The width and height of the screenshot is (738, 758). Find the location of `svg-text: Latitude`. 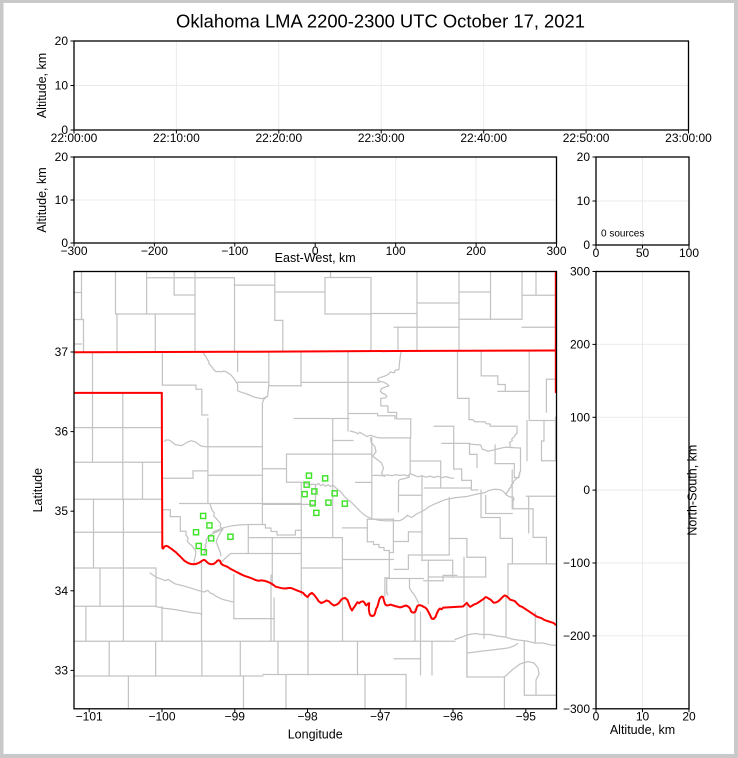

svg-text: Latitude is located at coordinates (38, 490).